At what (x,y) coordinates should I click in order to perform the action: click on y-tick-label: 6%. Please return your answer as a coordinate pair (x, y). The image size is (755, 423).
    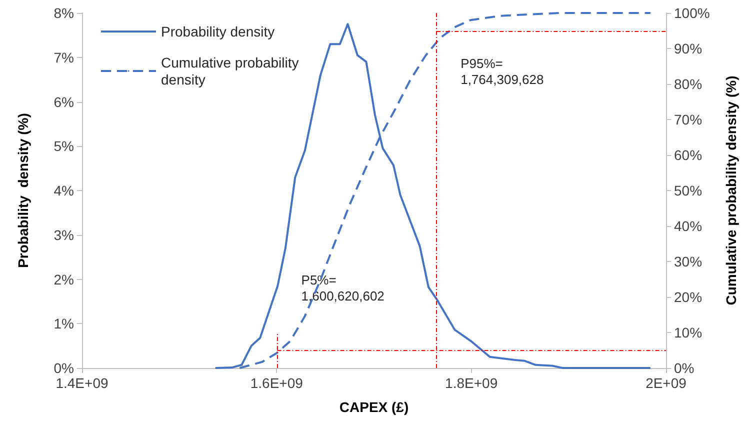
    Looking at the image, I should click on (64, 102).